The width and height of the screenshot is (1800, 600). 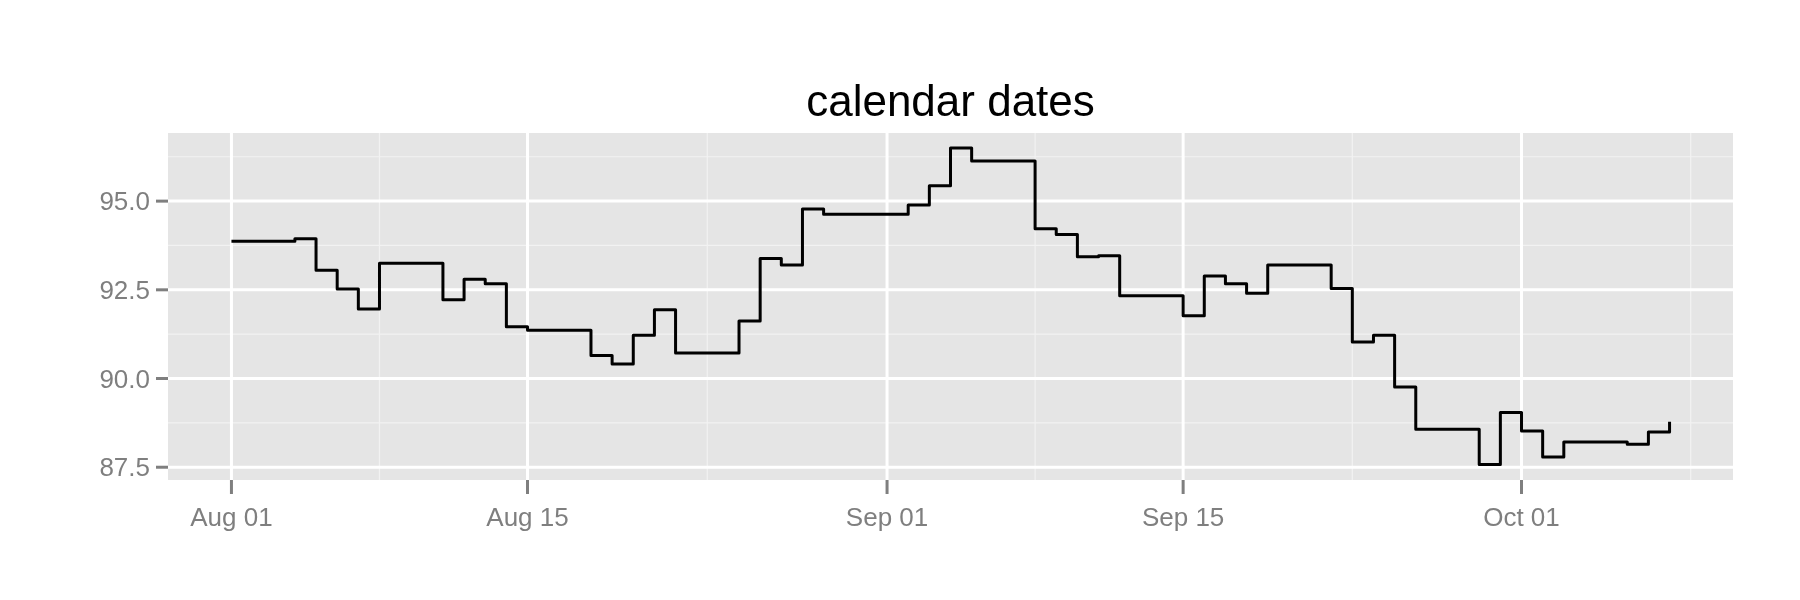 What do you see at coordinates (887, 517) in the screenshot?
I see `x-tick-label: Sep 01` at bounding box center [887, 517].